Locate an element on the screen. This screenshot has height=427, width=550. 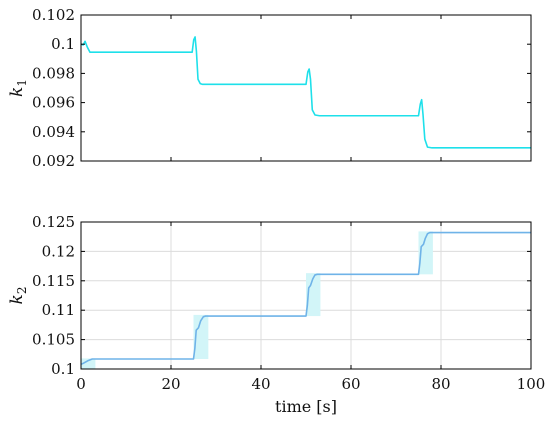
k2-xtick-label: 40 is located at coordinates (260, 384).